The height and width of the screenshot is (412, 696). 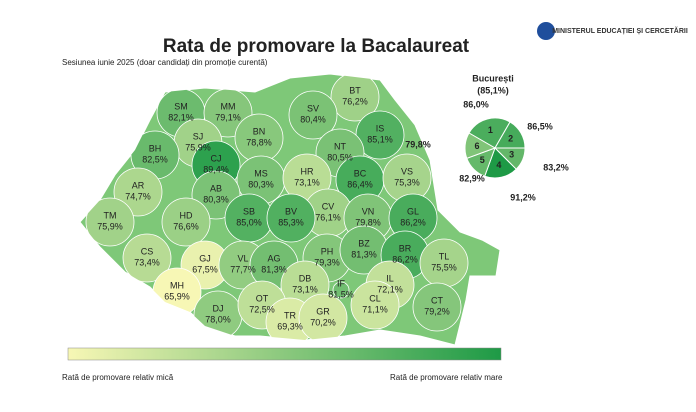 I want to click on county-value: 76,2%, so click(x=355, y=101).